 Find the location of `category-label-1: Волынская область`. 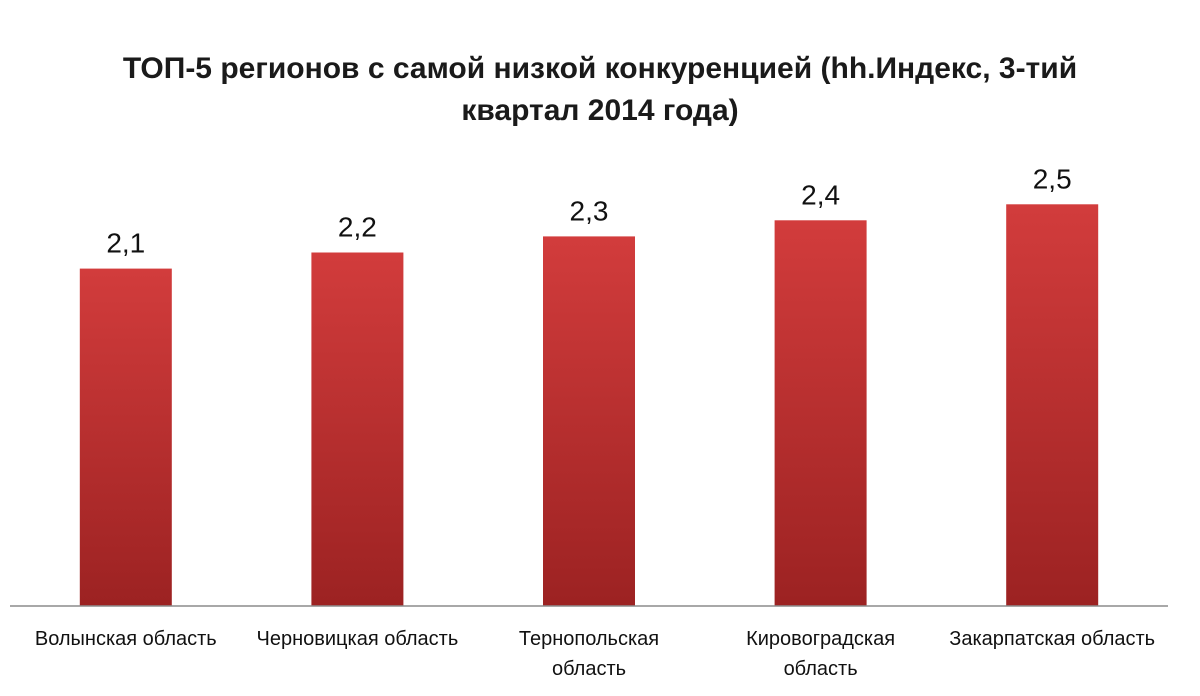

category-label-1: Волынская область is located at coordinates (126, 639).